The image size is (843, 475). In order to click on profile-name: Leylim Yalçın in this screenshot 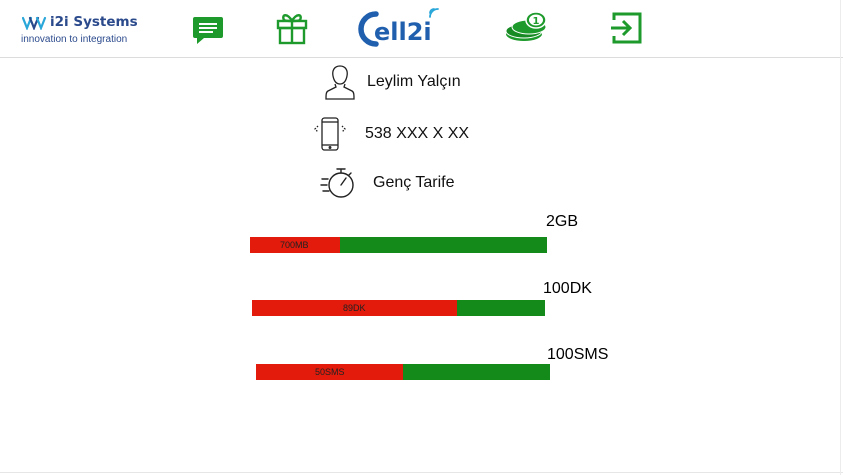, I will do `click(414, 81)`.